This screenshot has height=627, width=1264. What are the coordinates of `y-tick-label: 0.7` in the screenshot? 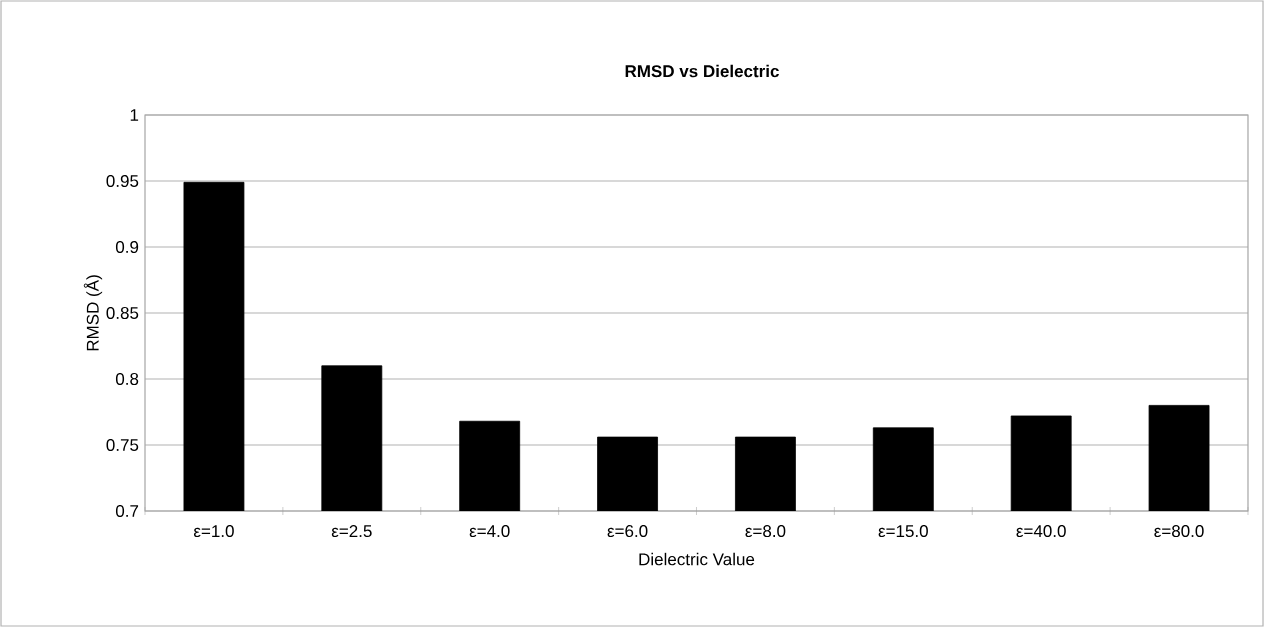 It's located at (127, 511).